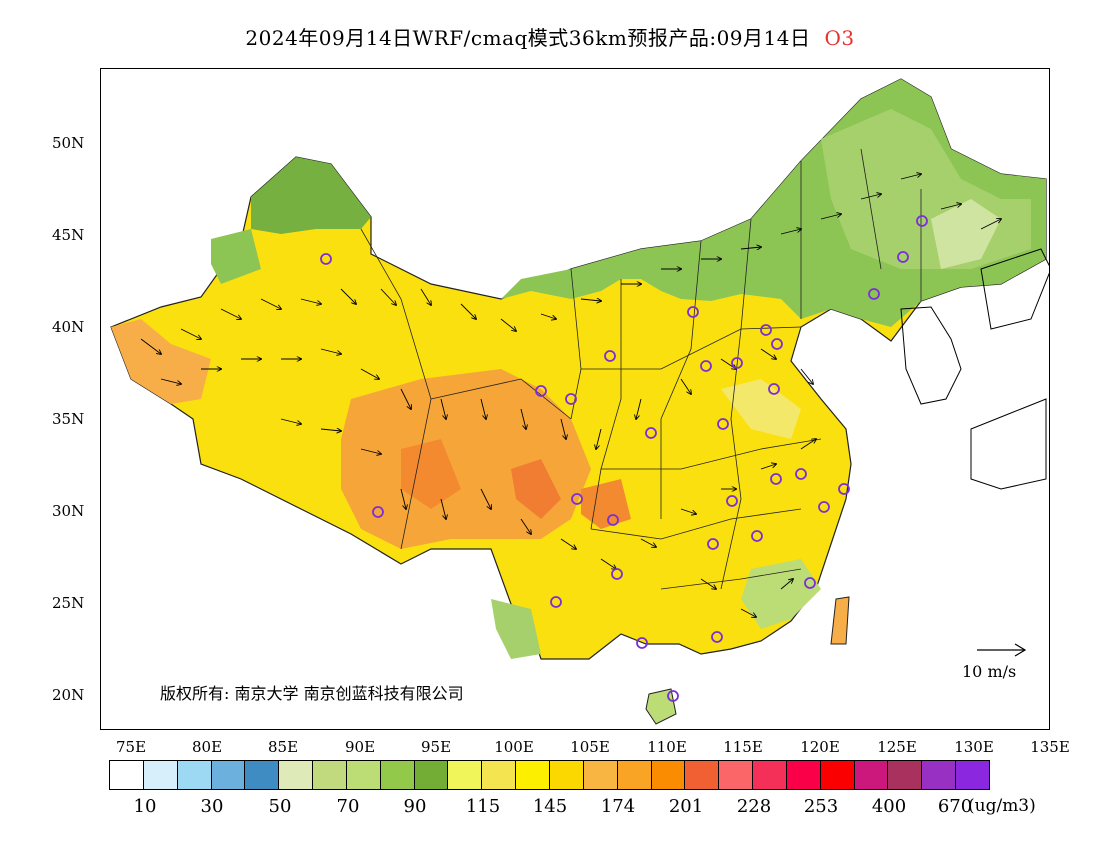  Describe the element at coordinates (360, 747) in the screenshot. I see `lon-label-90e: 90E` at that location.